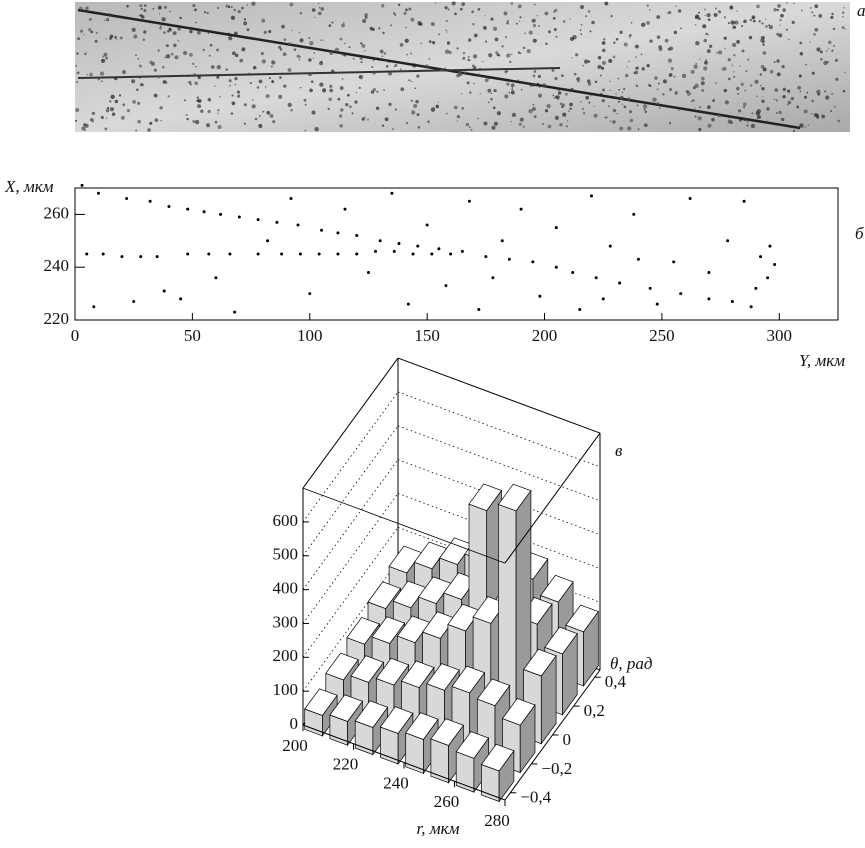 This screenshot has height=848, width=865. I want to click on x-tick-label: 50, so click(192, 335).